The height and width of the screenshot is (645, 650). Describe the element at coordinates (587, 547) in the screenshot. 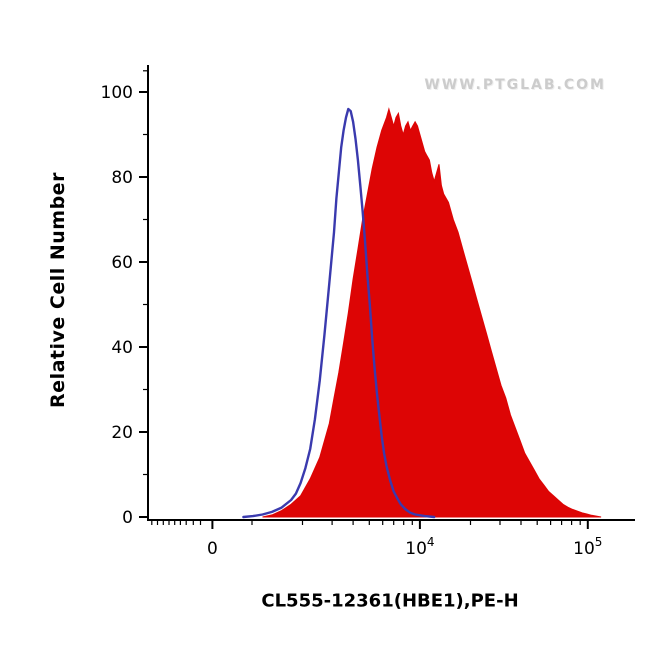

I see `x-tick-label: 10⁵` at that location.